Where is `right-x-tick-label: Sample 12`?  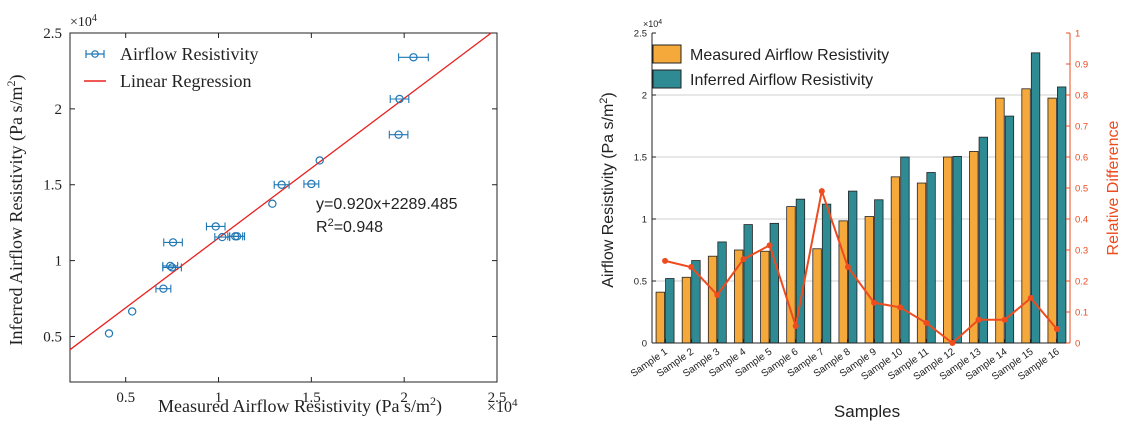 right-x-tick-label: Sample 12 is located at coordinates (935, 364).